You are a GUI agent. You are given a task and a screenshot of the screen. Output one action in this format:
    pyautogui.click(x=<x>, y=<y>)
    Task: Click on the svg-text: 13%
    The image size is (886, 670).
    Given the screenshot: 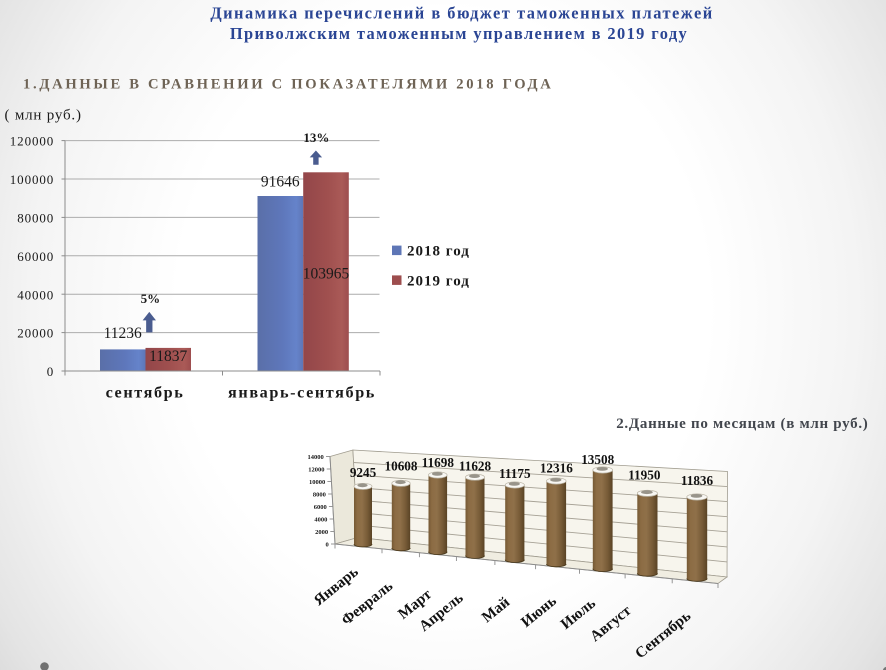 What is the action you would take?
    pyautogui.click(x=316, y=137)
    